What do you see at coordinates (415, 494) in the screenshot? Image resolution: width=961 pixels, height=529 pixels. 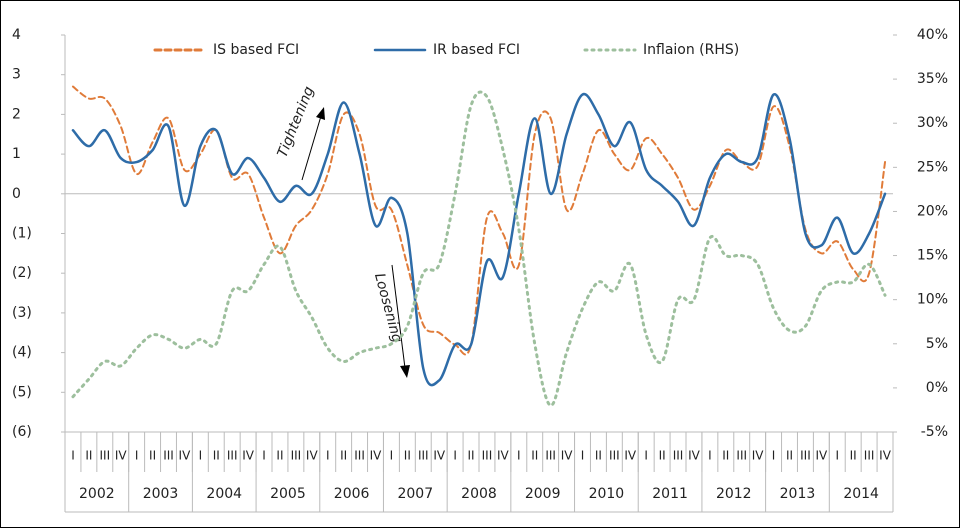 I see `year-label: 2007` at bounding box center [415, 494].